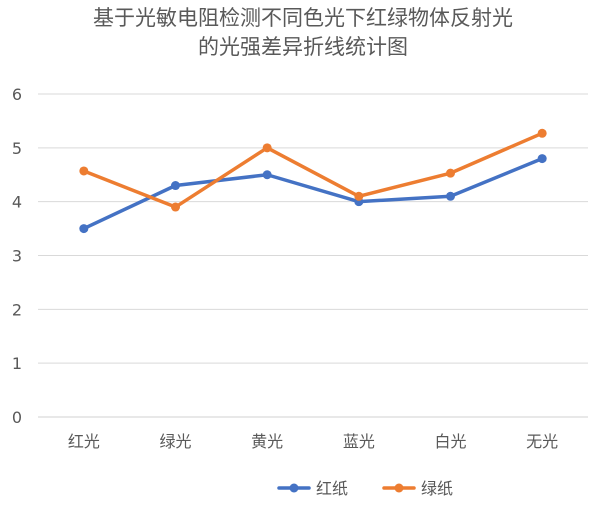  I want to click on x-tick-label: 白光, so click(450, 441).